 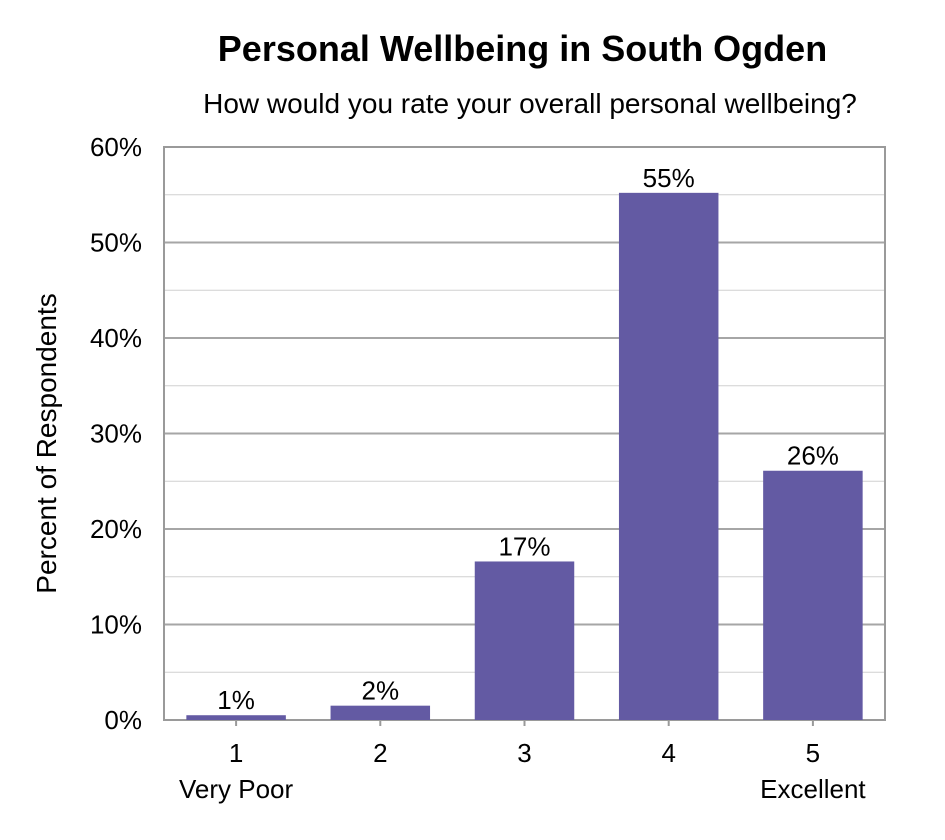 What do you see at coordinates (380, 753) in the screenshot?
I see `x-tick-label-2: 2` at bounding box center [380, 753].